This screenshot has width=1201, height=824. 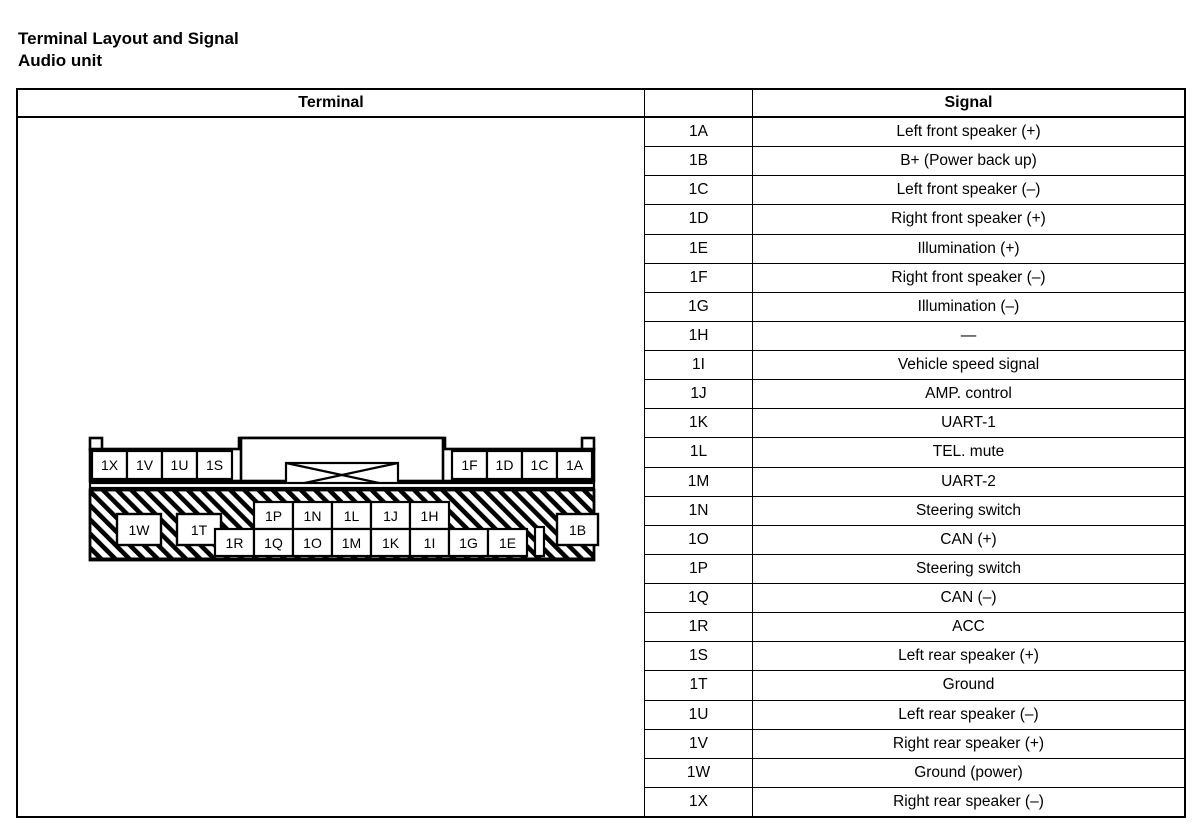 I want to click on table-header-row: Terminal Signal, so click(x=601, y=104).